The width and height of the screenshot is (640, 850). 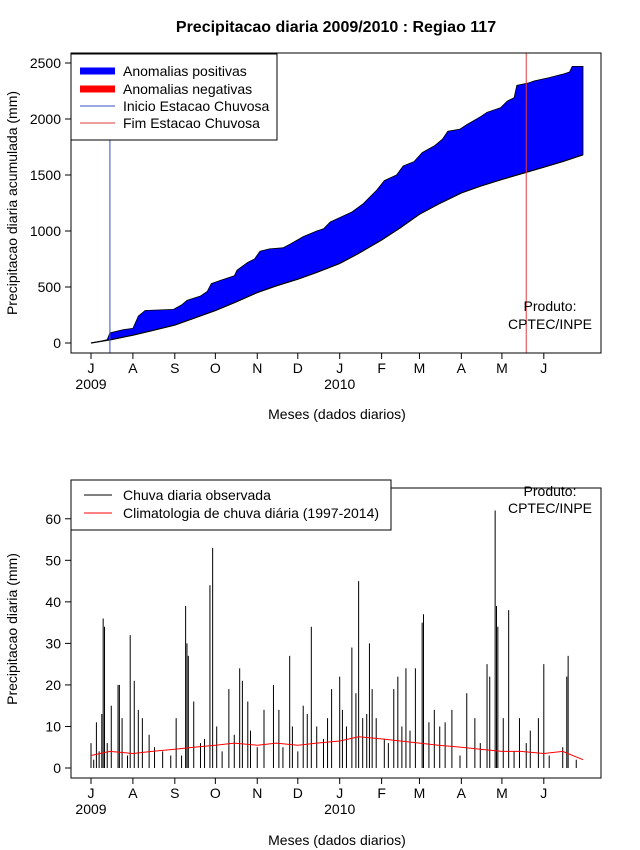 What do you see at coordinates (12, 629) in the screenshot?
I see `daily-ylabel: Precipitacao diaria (mm)` at bounding box center [12, 629].